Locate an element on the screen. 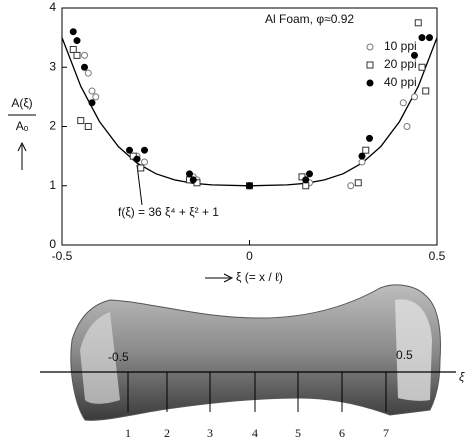  section-label: 1 is located at coordinates (128, 433).